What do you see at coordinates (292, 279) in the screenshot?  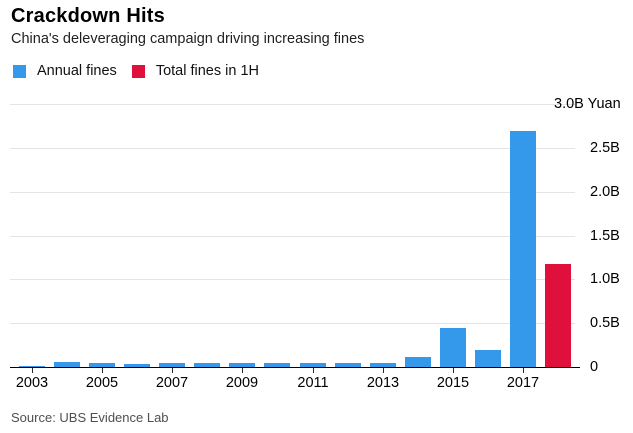 I see `gridline-1.0B` at bounding box center [292, 279].